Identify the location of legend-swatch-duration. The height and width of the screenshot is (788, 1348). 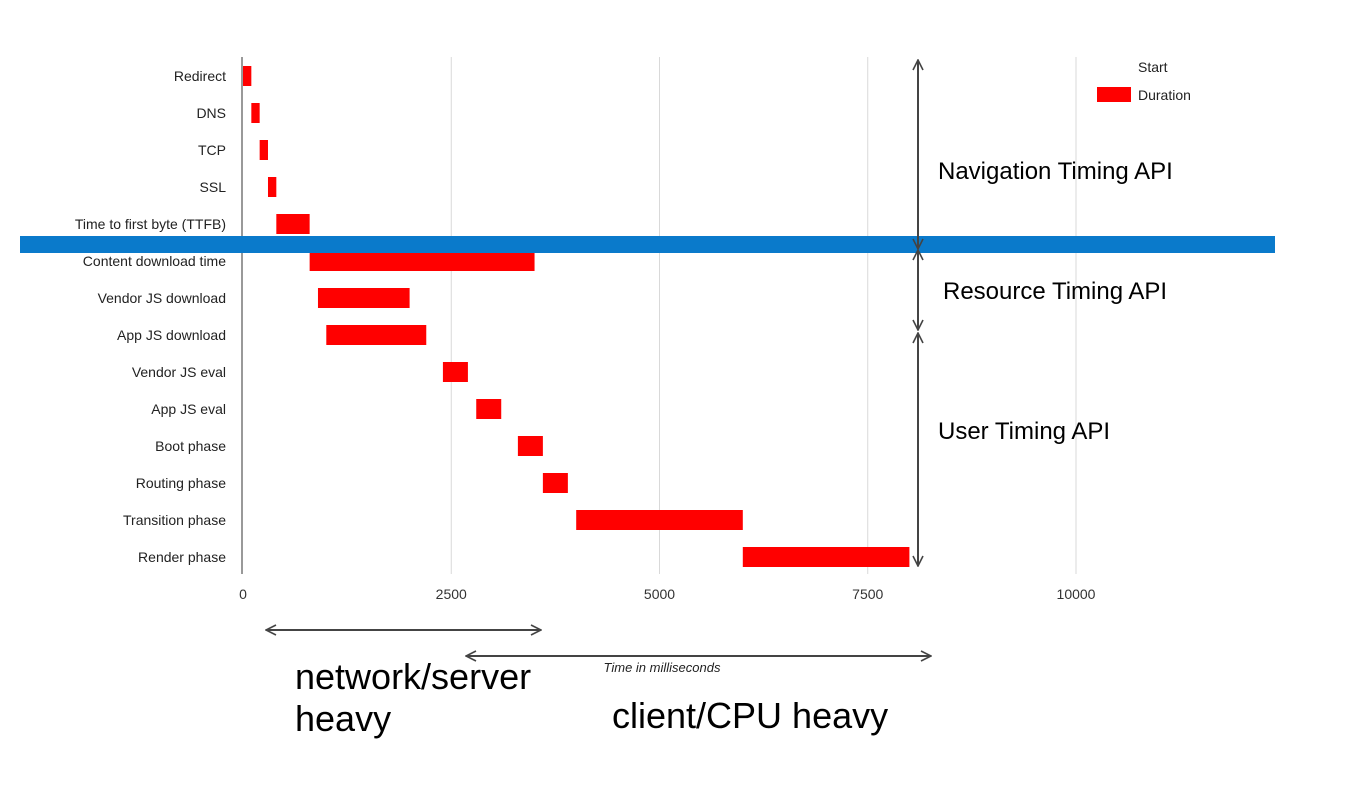
(1114, 94).